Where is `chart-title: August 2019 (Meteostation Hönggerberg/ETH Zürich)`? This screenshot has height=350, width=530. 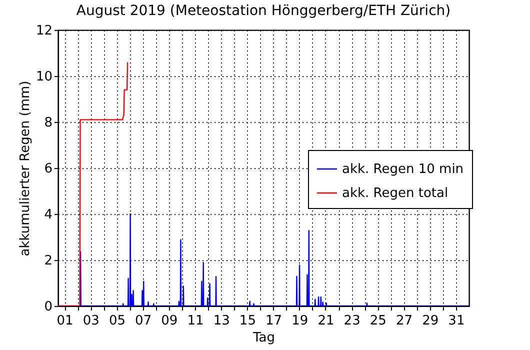 chart-title: August 2019 (Meteostation Hönggerberg/ETH Zürich) is located at coordinates (263, 11).